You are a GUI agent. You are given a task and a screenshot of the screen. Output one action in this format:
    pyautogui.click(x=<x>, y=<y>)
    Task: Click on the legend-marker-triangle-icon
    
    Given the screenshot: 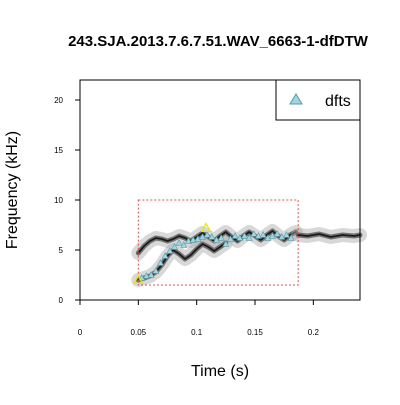 What is the action you would take?
    pyautogui.click(x=296, y=99)
    